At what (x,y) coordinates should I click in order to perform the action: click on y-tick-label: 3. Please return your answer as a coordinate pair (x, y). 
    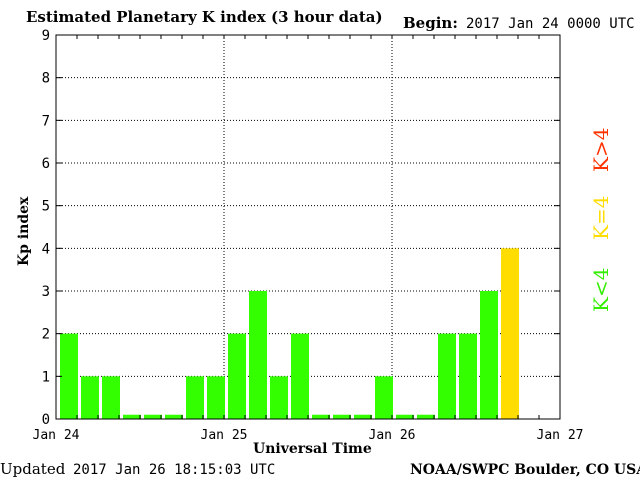
    Looking at the image, I should click on (46, 292).